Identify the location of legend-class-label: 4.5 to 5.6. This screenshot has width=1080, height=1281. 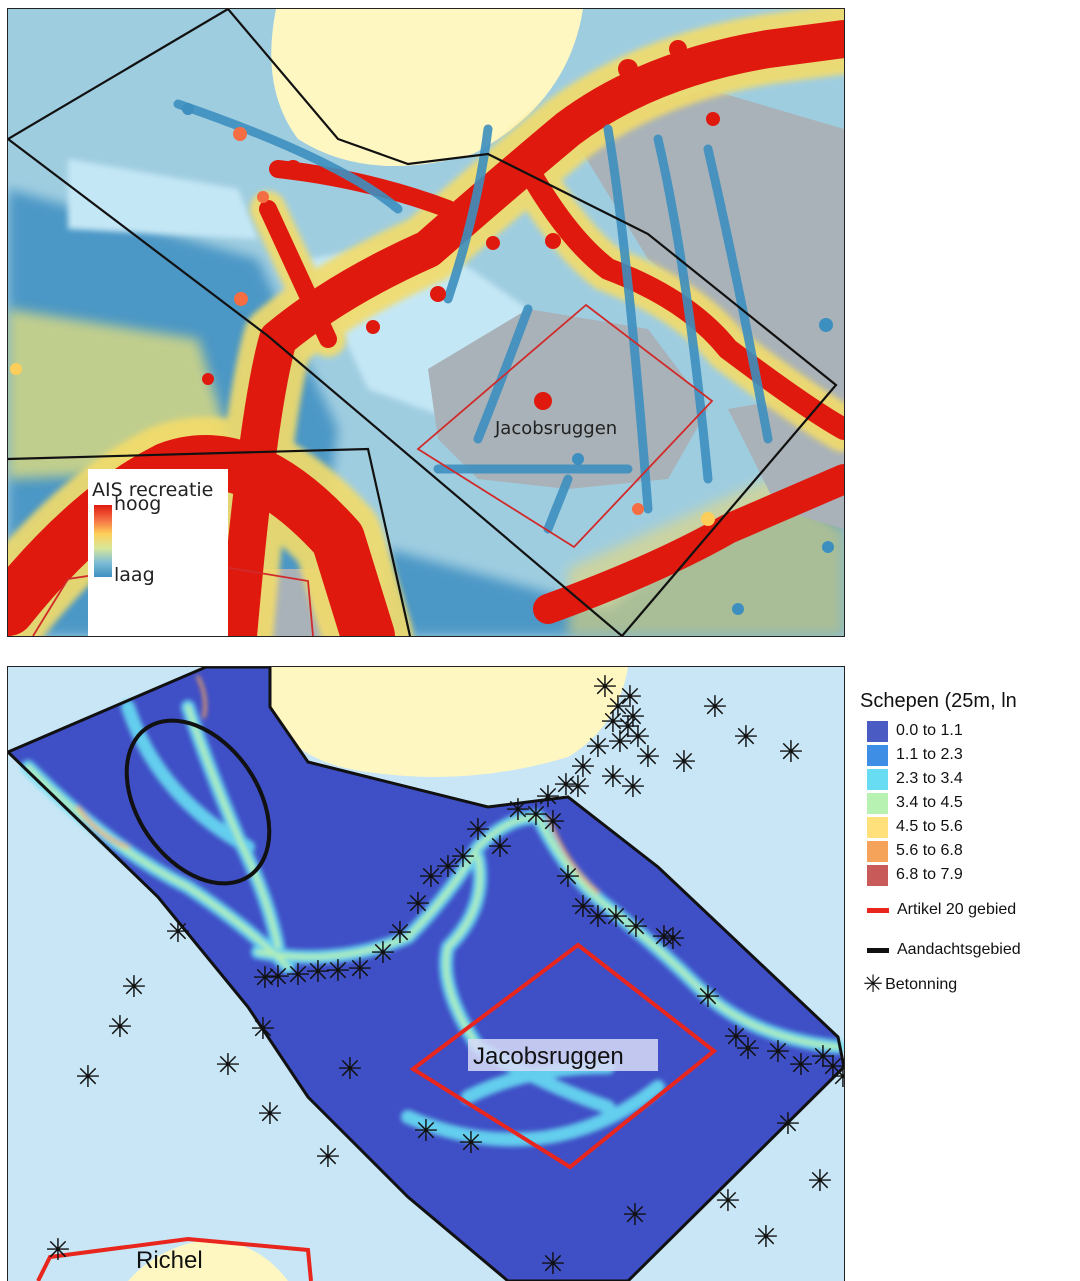
(929, 826).